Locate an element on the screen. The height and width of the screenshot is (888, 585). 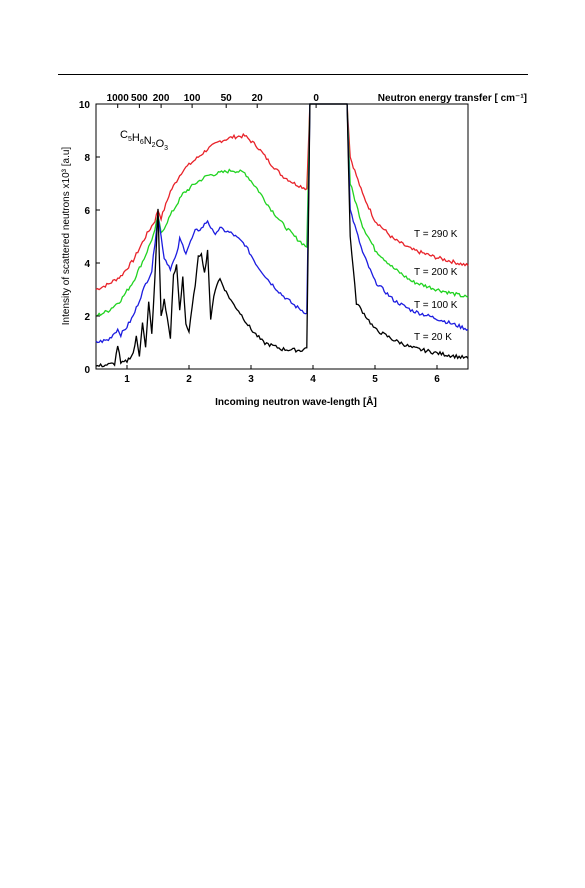
top-axis-title: Neutron energy transfer [ cm⁻¹] is located at coordinates (452, 98).